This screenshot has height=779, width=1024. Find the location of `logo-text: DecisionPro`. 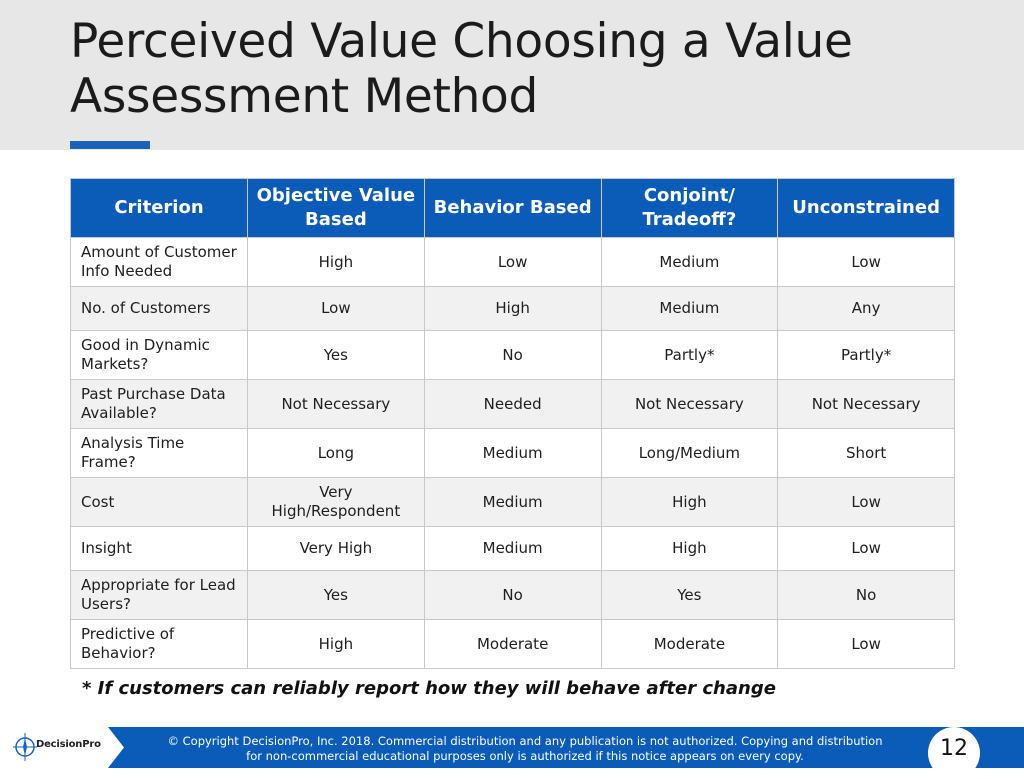

logo-text: DecisionPro is located at coordinates (68, 744).